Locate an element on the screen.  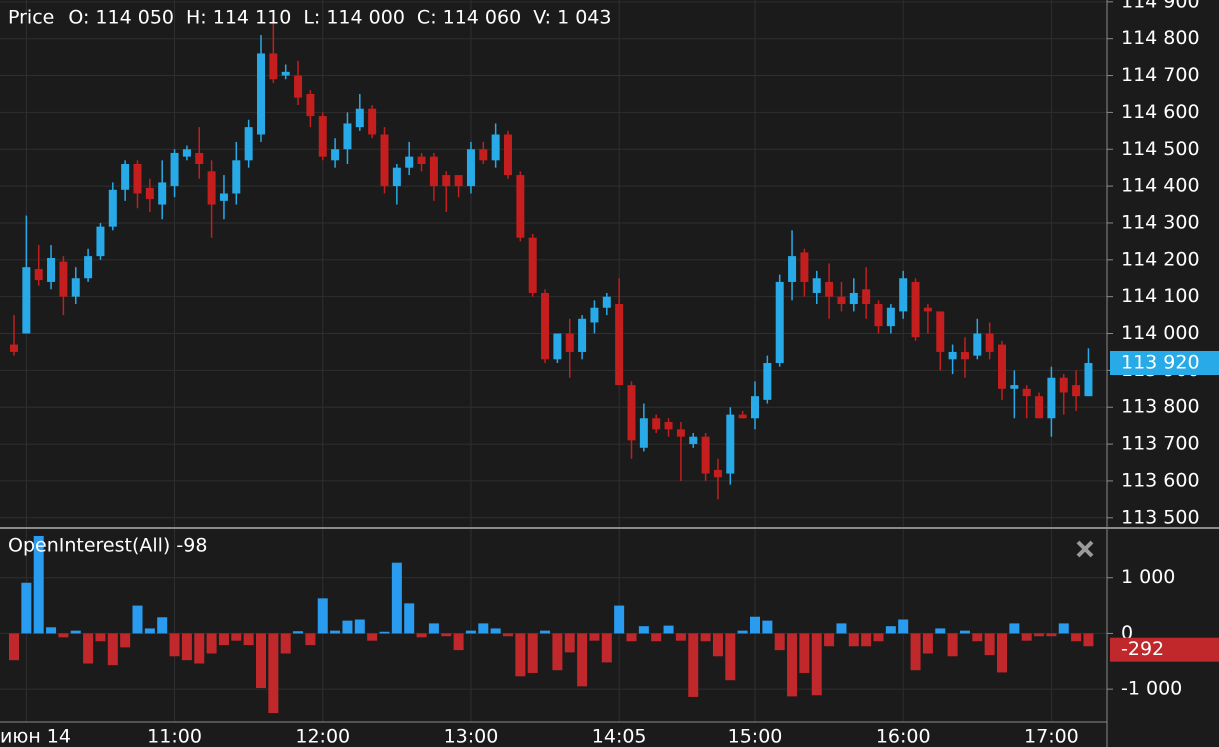
x-tick-label: 17:00 is located at coordinates (1051, 736).